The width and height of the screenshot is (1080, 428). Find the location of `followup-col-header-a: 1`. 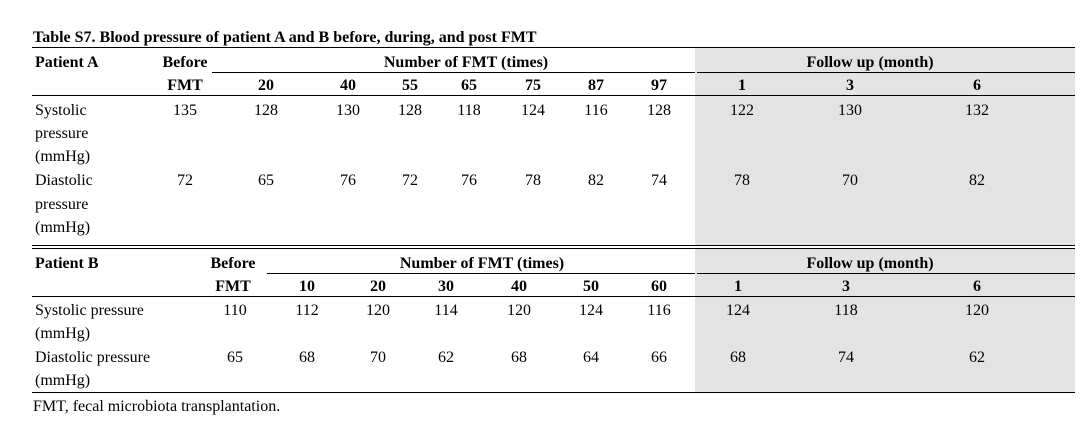

followup-col-header-a: 1 is located at coordinates (742, 85).